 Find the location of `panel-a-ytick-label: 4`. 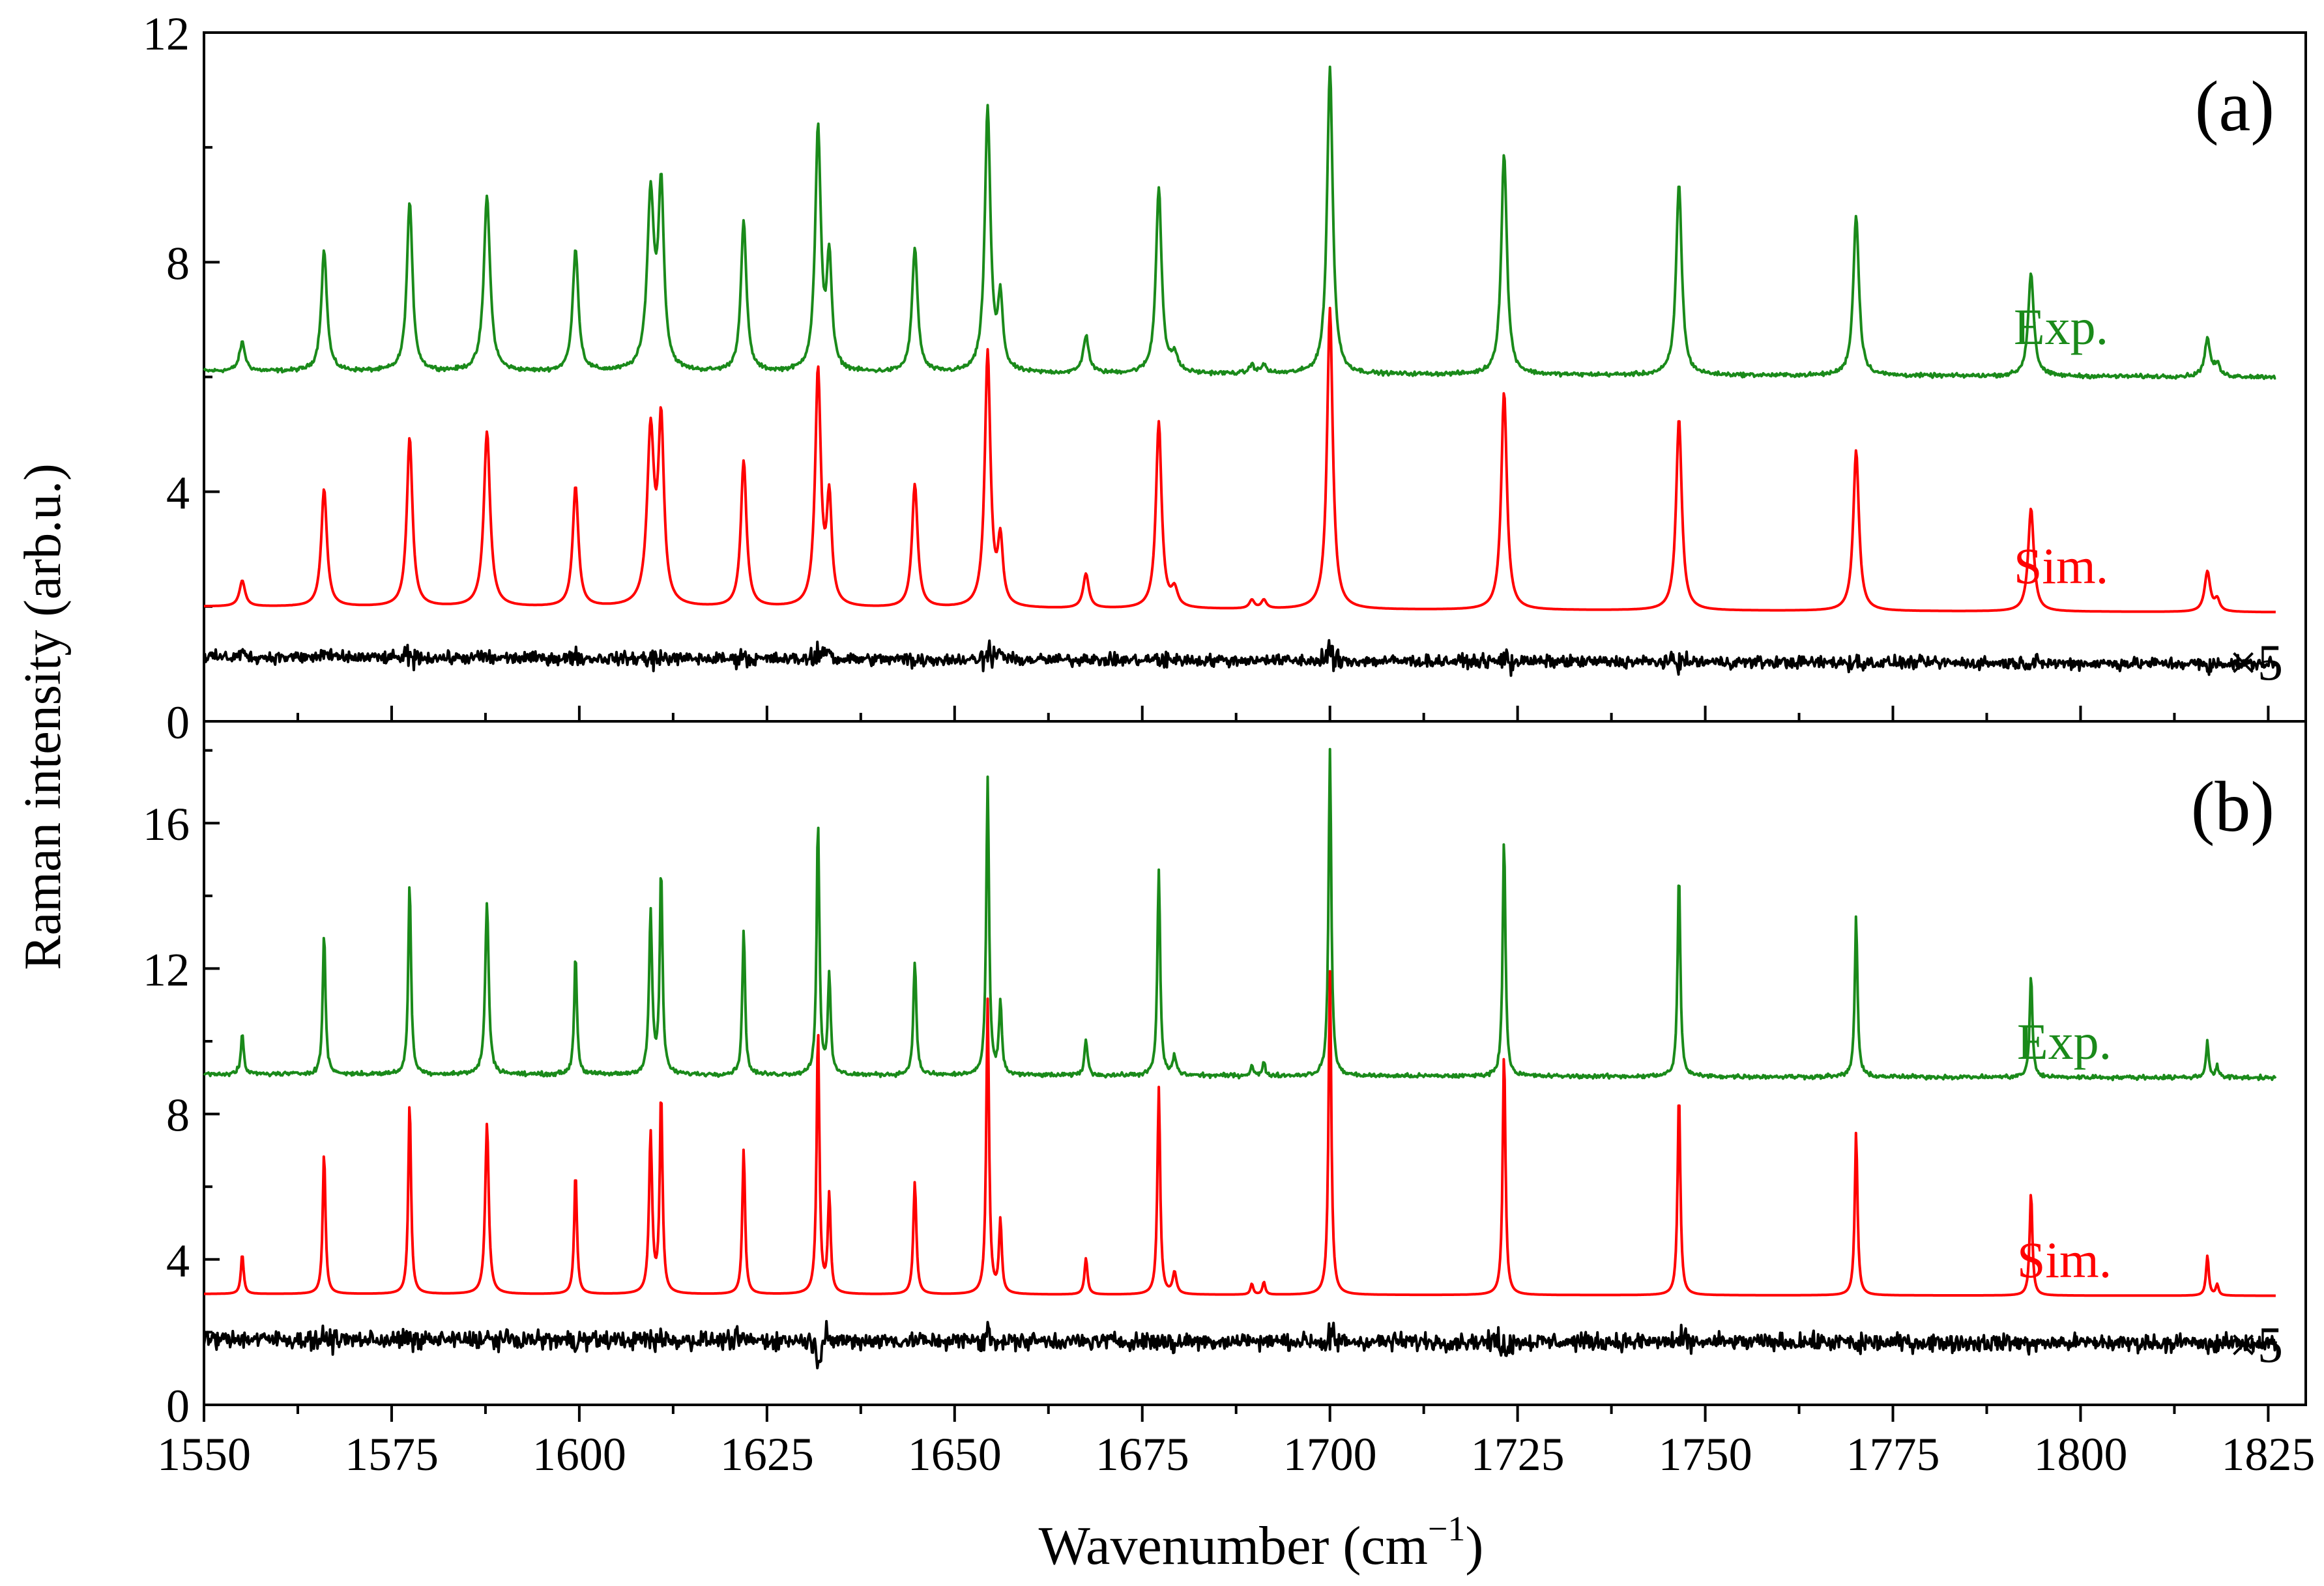

panel-a-ytick-label: 4 is located at coordinates (178, 493).